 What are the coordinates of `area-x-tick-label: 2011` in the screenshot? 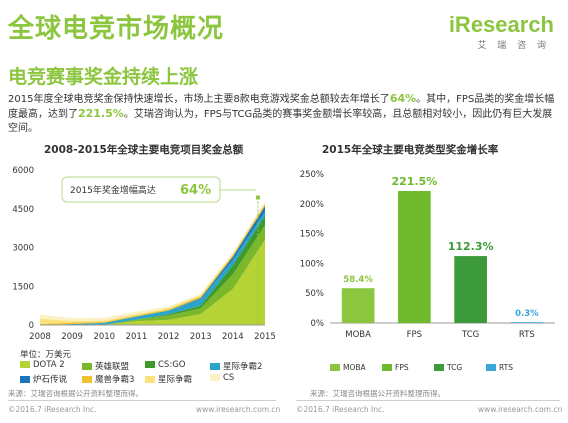 It's located at (137, 337).